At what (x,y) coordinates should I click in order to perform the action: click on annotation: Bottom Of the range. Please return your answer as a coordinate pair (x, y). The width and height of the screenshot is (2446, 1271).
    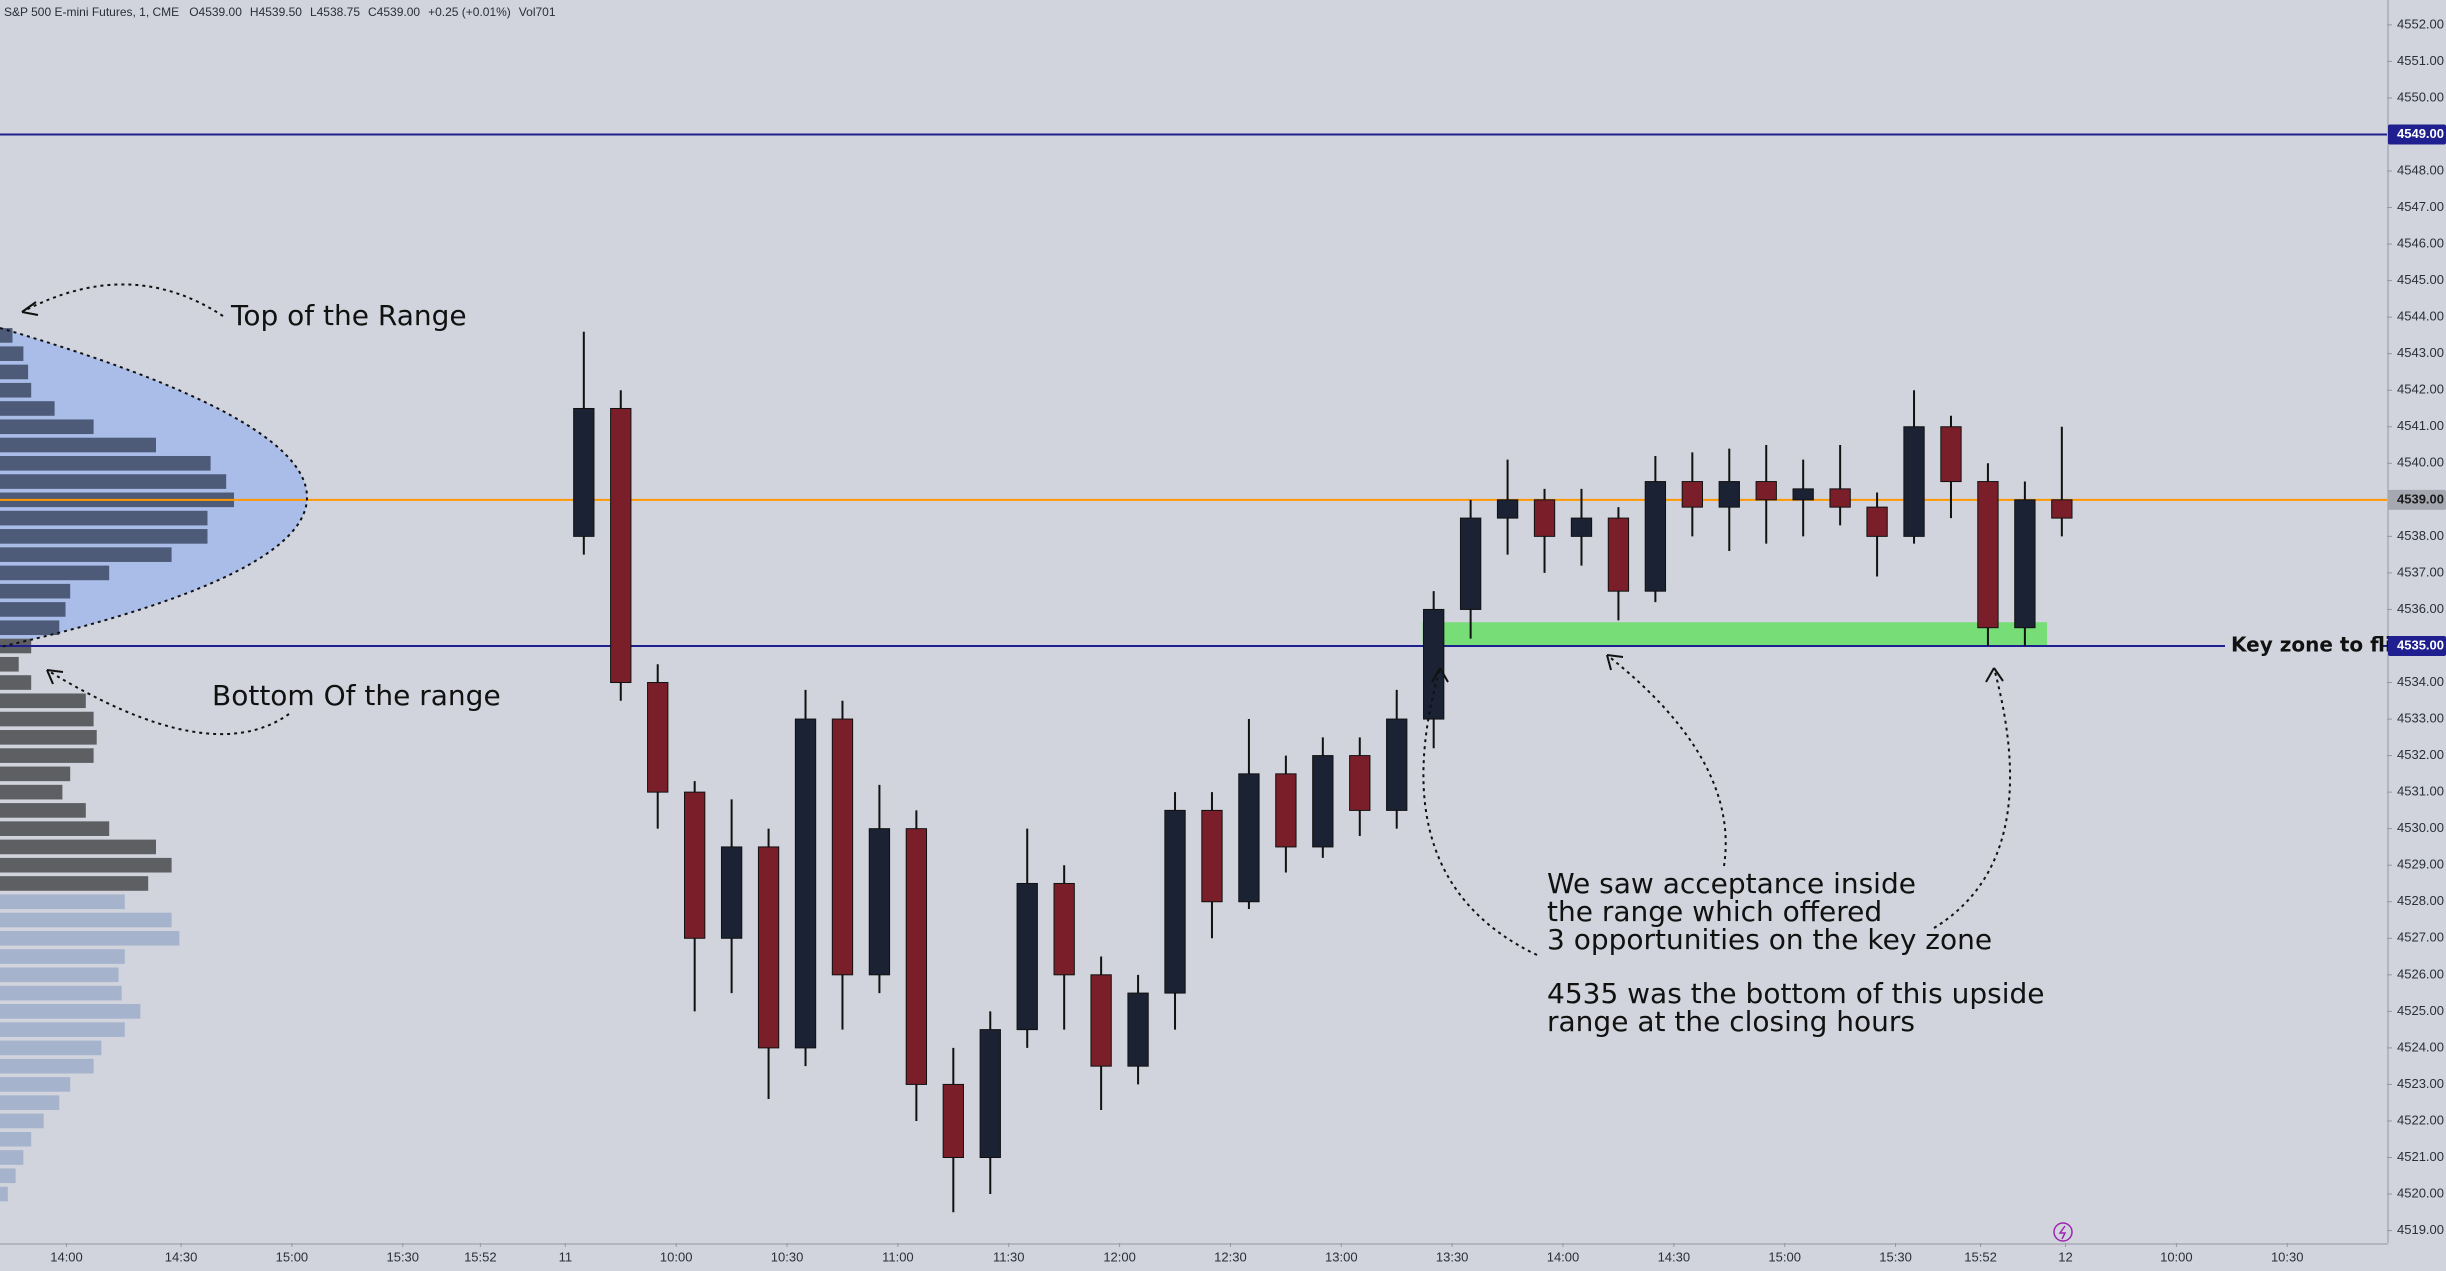
    Looking at the image, I should click on (356, 695).